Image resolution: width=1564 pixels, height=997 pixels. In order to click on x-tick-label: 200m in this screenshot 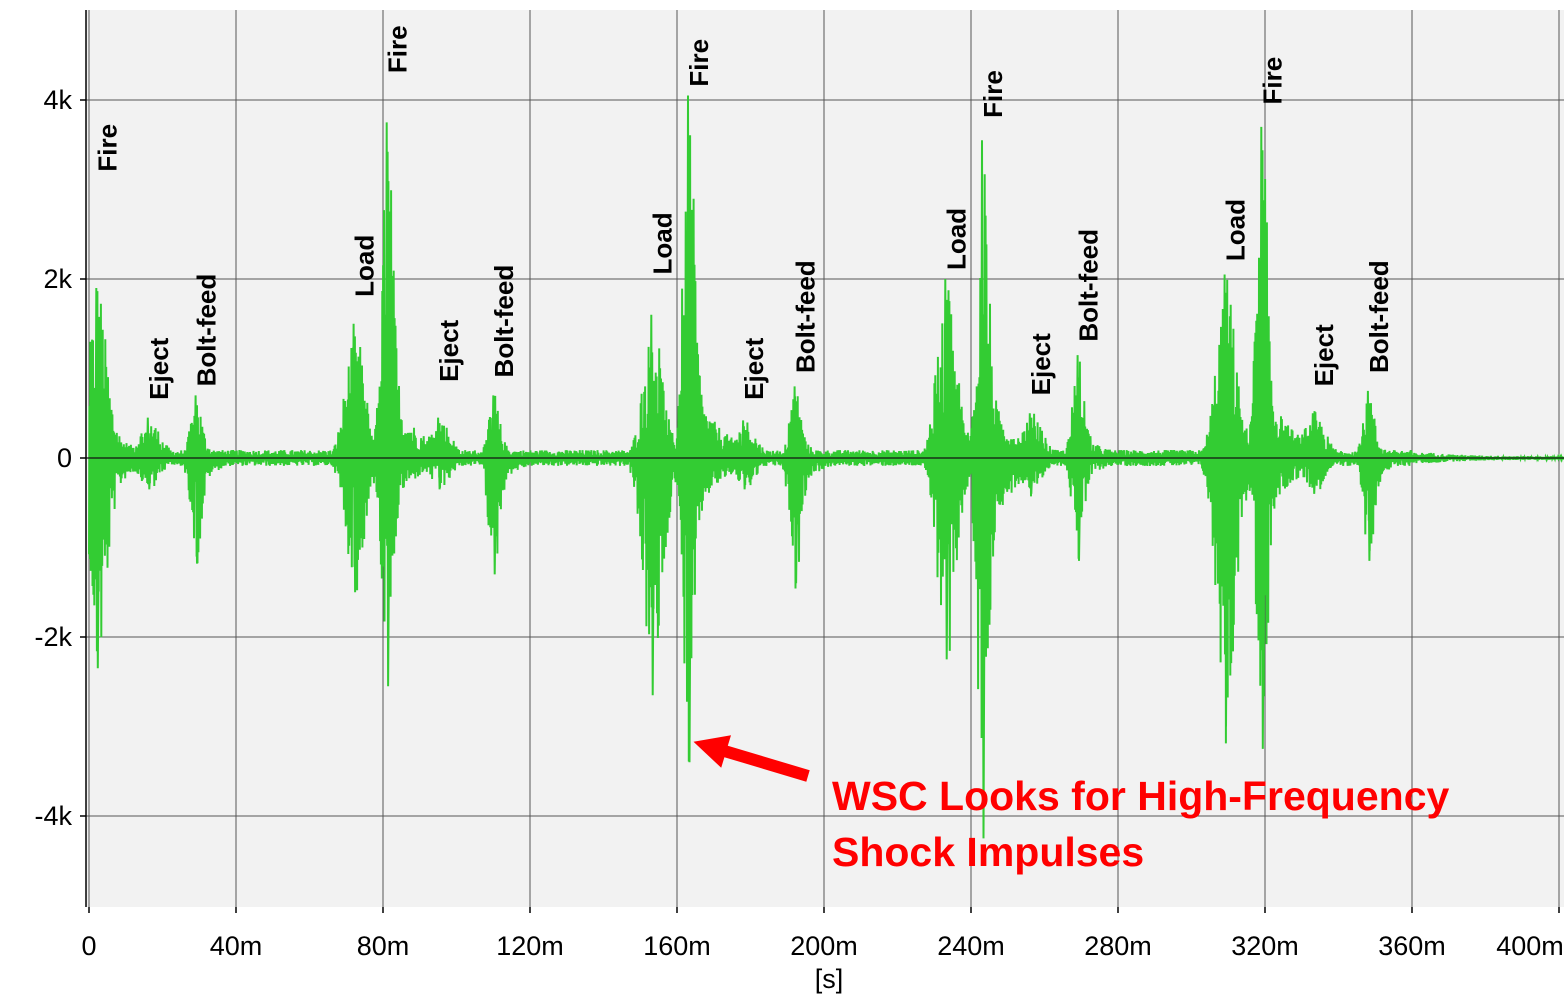, I will do `click(824, 946)`.